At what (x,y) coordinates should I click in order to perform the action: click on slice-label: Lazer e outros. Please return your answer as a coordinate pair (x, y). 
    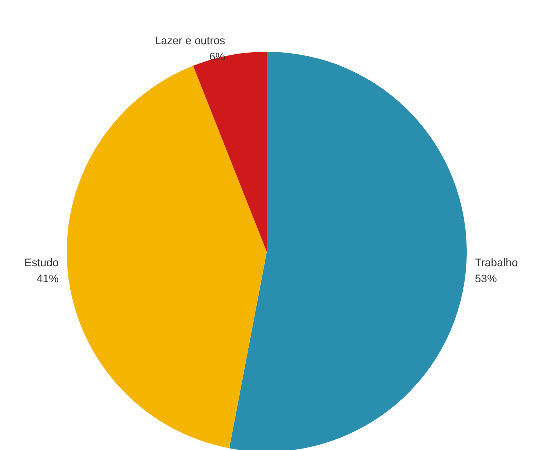
    Looking at the image, I should click on (190, 42).